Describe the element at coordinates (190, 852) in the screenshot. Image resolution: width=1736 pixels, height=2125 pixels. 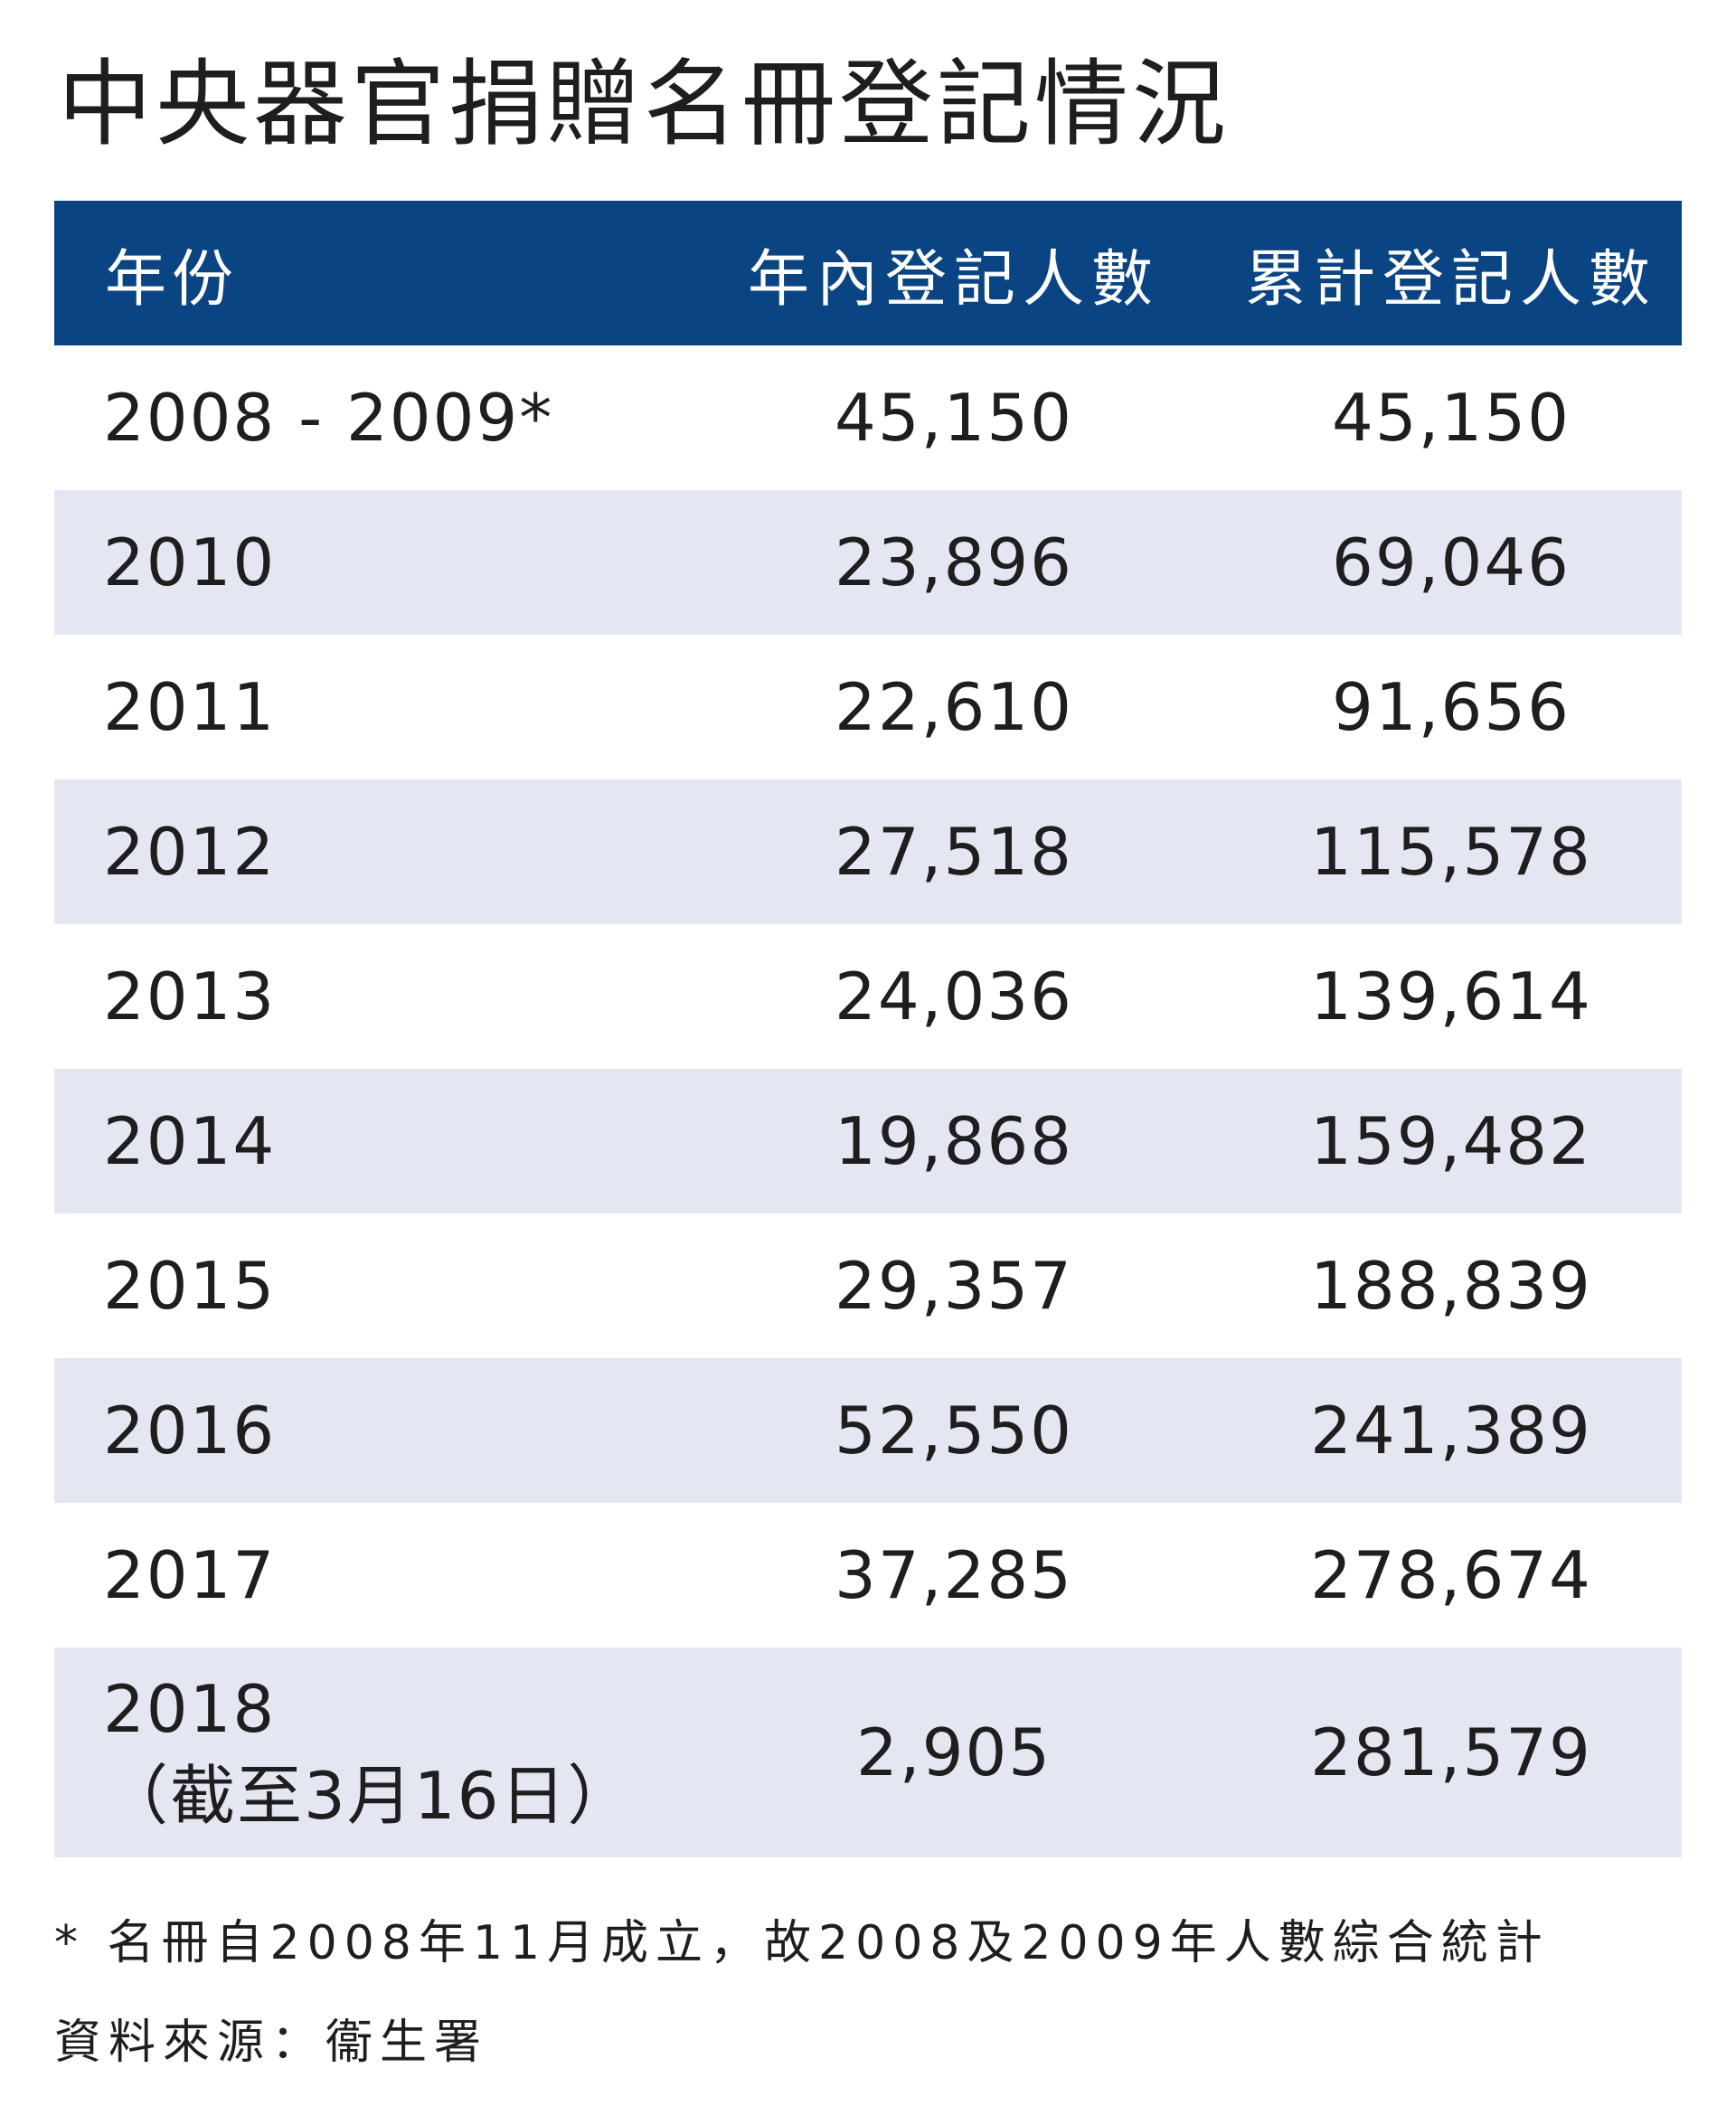
I see `cell-year: 2012` at that location.